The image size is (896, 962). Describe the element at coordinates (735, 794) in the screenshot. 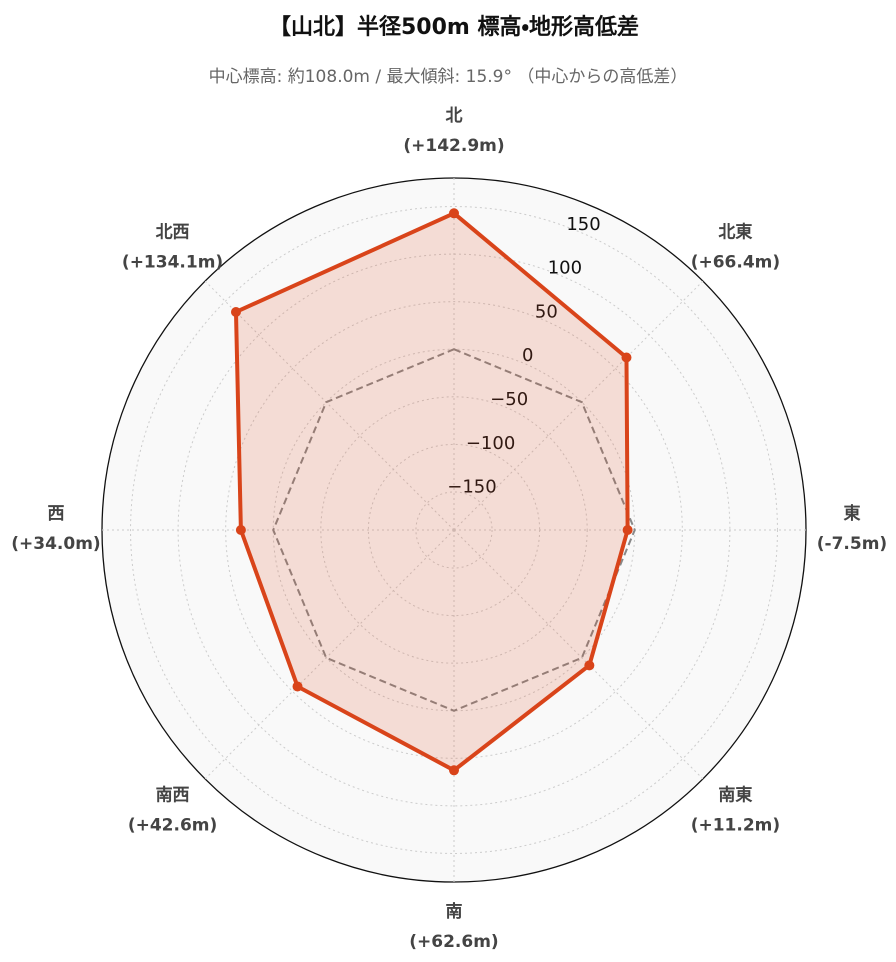

I see `category-label: 南東` at that location.